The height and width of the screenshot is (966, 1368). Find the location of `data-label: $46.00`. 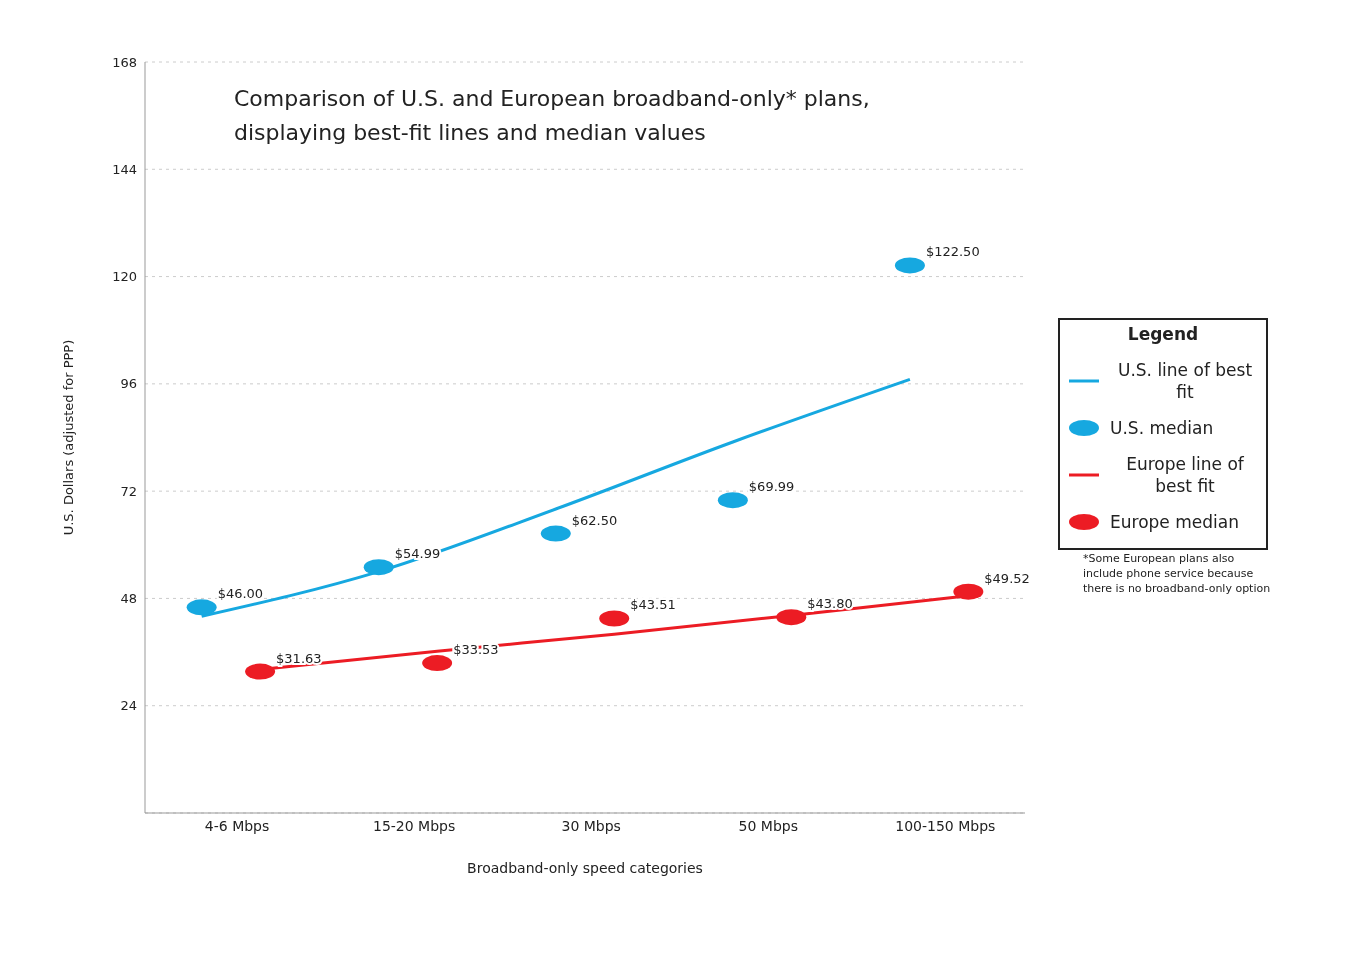

data-label: $46.00 is located at coordinates (240, 594).